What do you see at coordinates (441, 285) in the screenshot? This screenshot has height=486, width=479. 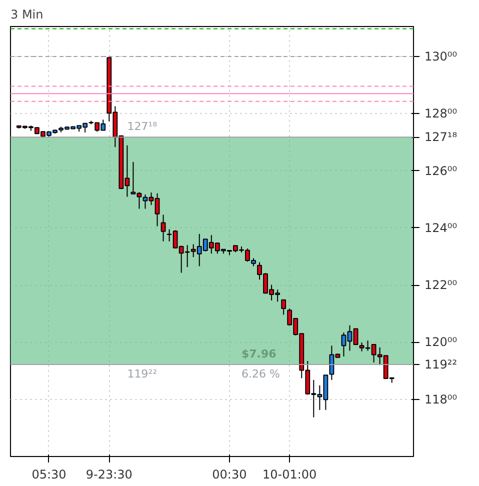 I see `y-tick-label: 122⁰⁰` at bounding box center [441, 285].